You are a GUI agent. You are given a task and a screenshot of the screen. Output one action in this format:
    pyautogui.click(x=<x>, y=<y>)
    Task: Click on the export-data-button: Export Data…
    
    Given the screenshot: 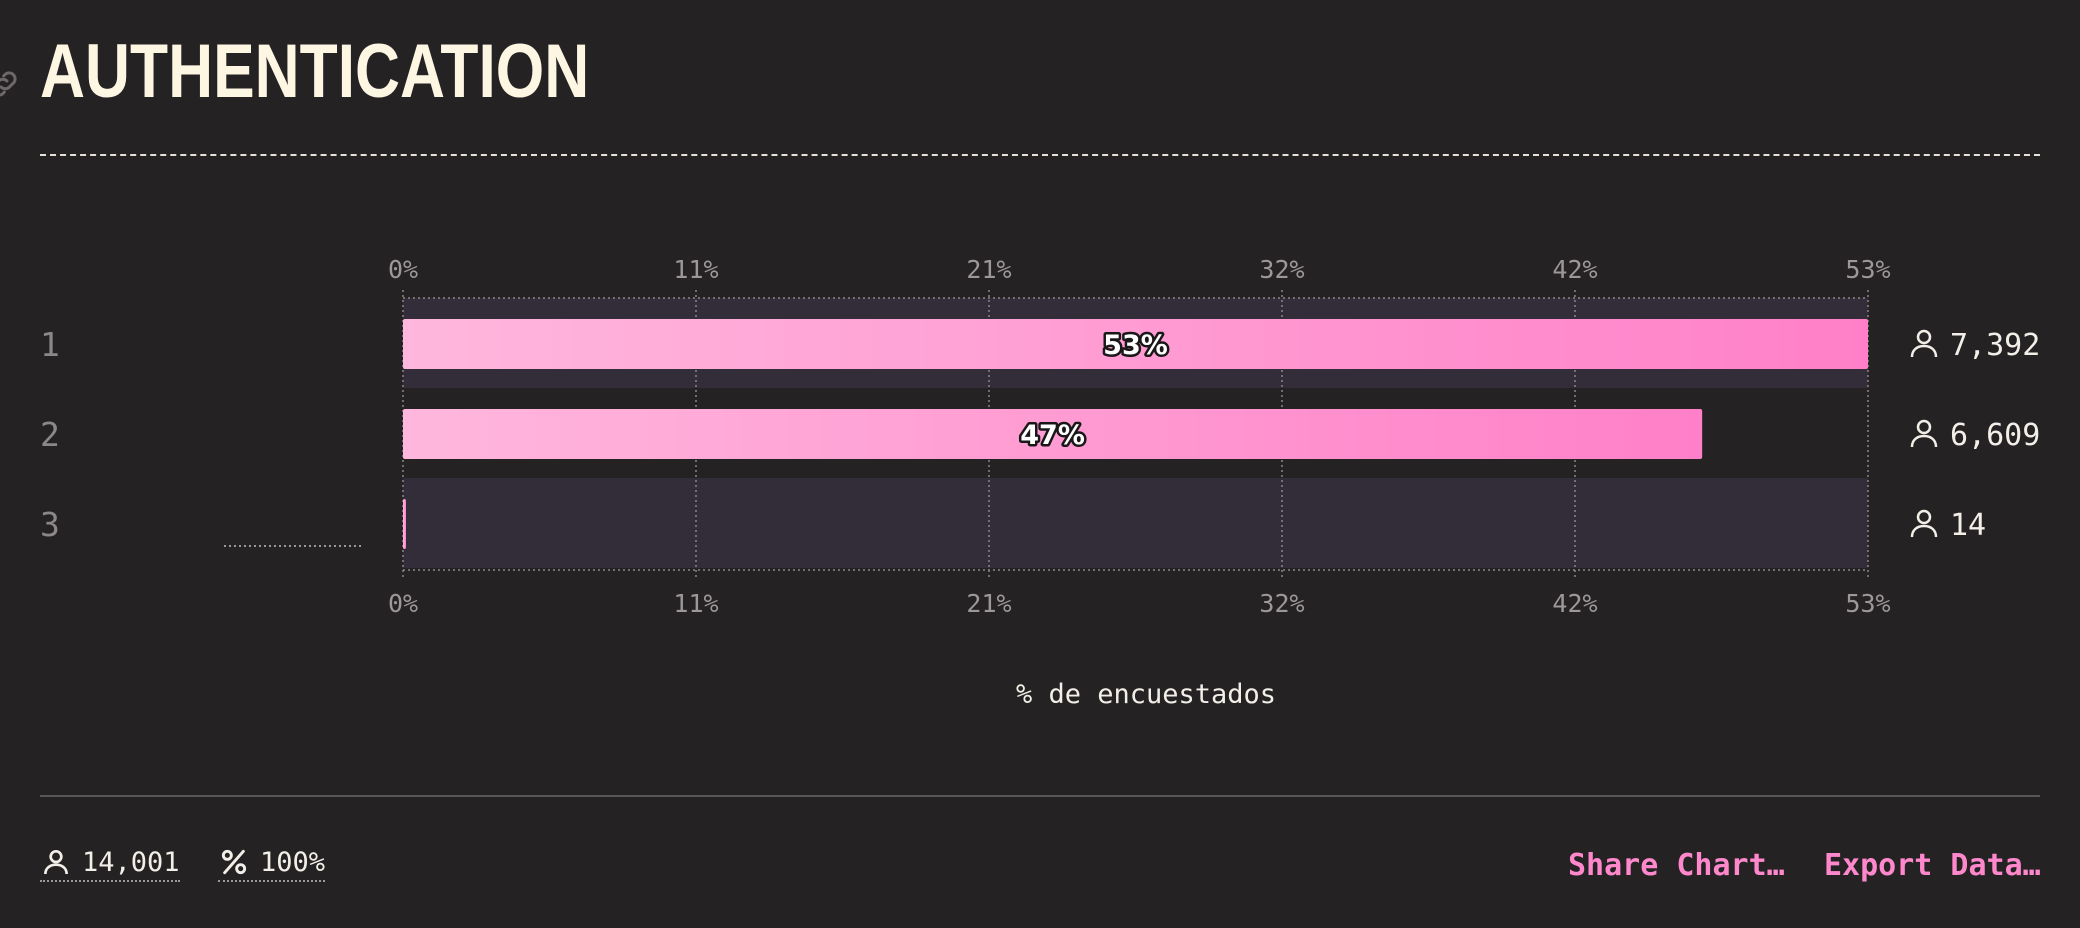 What is the action you would take?
    pyautogui.click(x=1932, y=865)
    